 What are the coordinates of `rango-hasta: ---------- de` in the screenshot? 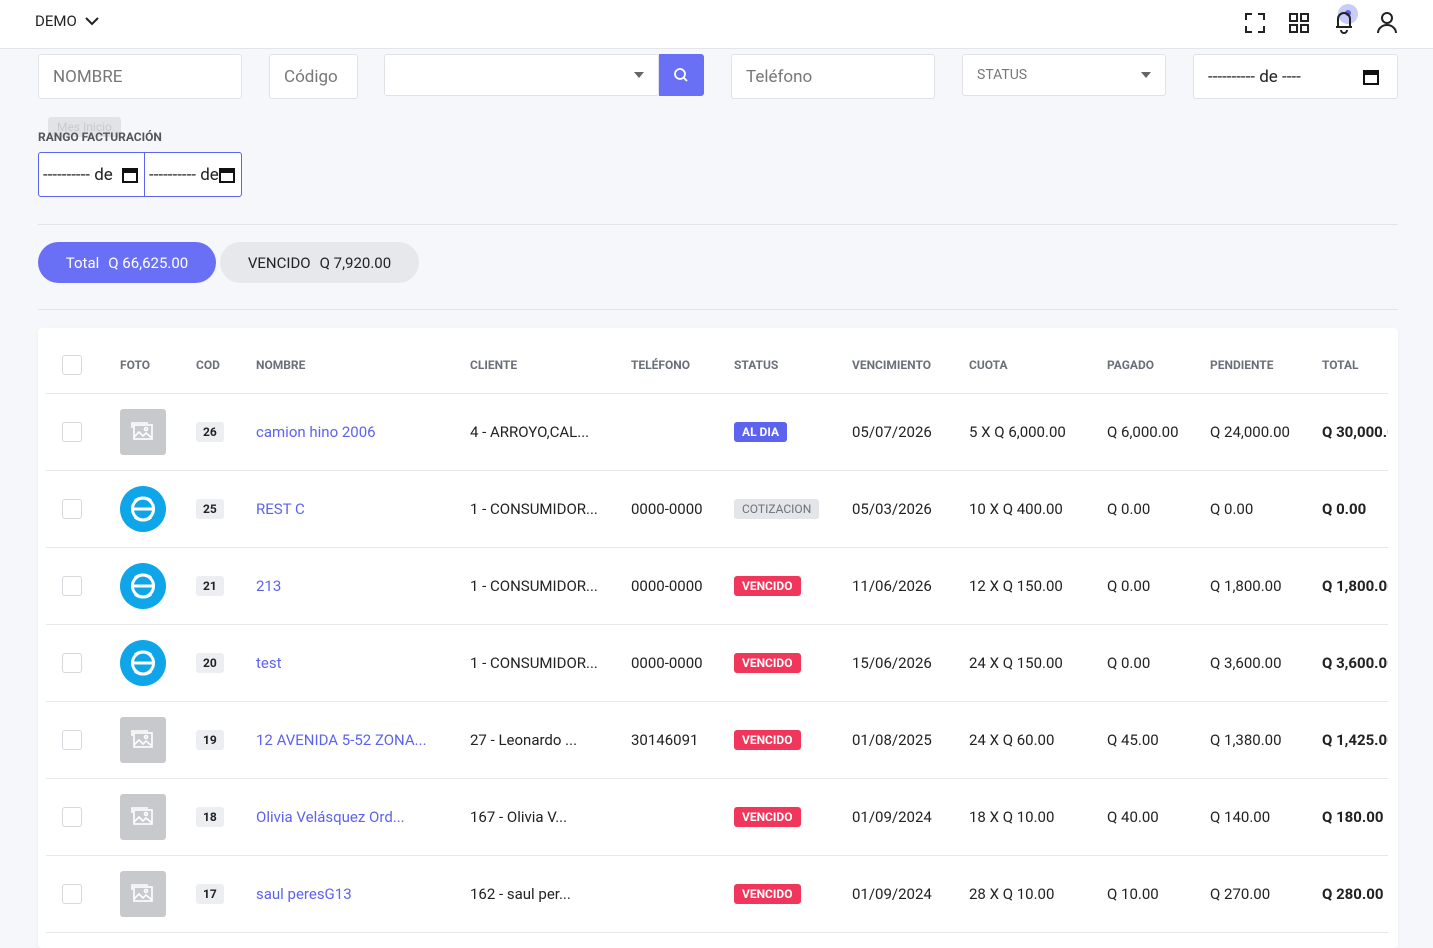 It's located at (193, 174).